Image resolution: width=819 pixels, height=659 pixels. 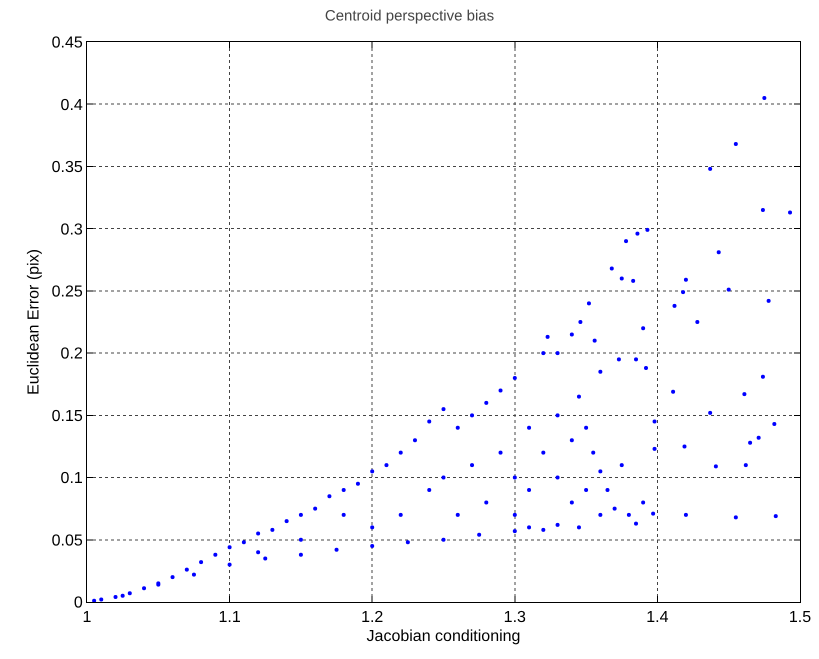 I want to click on x-tick-label: 1.4, so click(x=657, y=617).